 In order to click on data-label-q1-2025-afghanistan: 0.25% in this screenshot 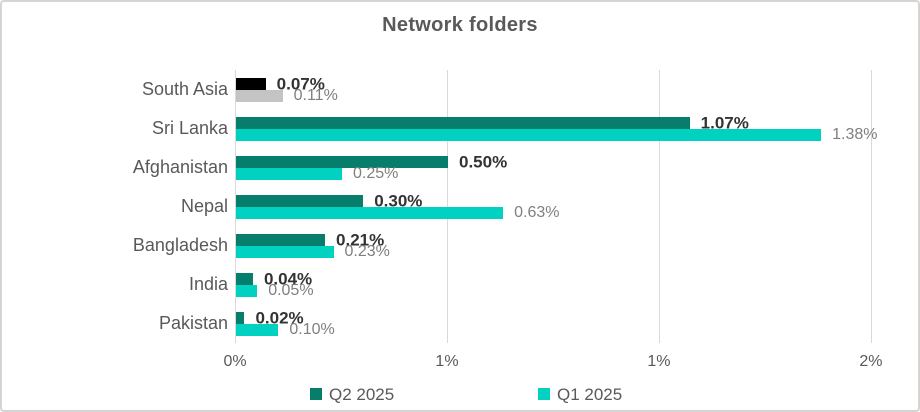, I will do `click(375, 173)`.